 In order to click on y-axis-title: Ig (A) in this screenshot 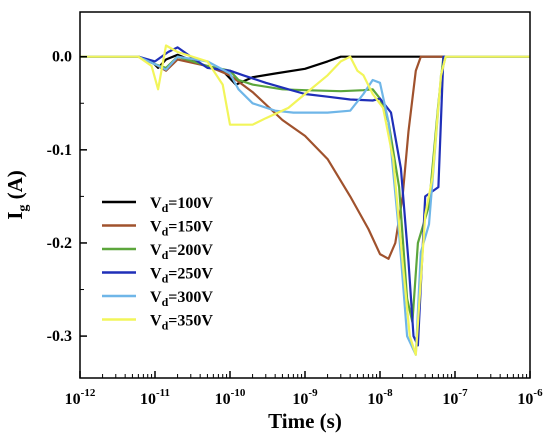, I will do `click(17, 195)`.